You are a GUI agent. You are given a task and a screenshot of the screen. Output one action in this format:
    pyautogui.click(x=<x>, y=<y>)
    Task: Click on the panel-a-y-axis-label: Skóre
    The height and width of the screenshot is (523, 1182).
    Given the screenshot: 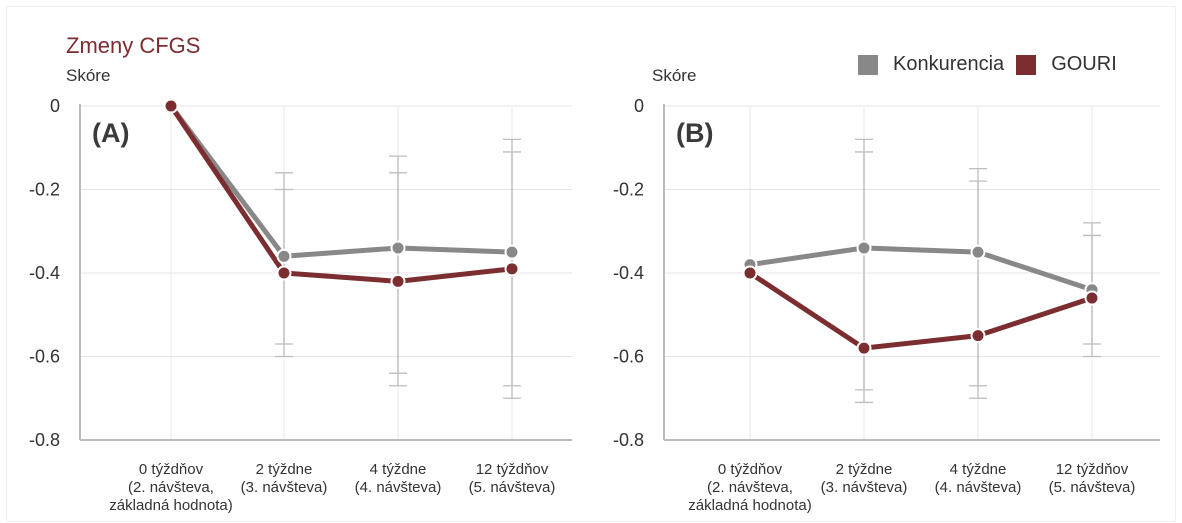 What is the action you would take?
    pyautogui.click(x=88, y=75)
    